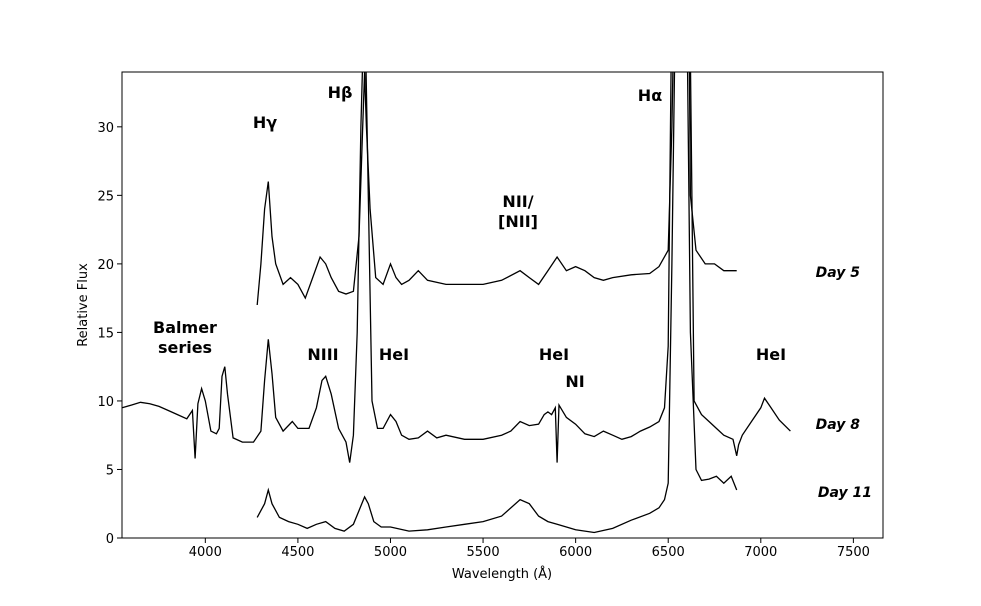 This screenshot has width=981, height=606. Describe the element at coordinates (297, 552) in the screenshot. I see `x-tick-label: 4500` at that location.